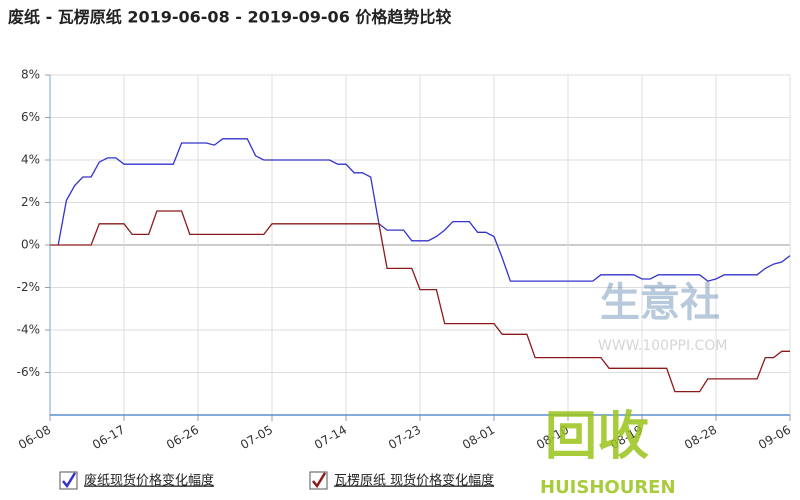 Image resolution: width=800 pixels, height=500 pixels. What do you see at coordinates (30, 202) in the screenshot?
I see `y-tick-label: 2%` at bounding box center [30, 202].